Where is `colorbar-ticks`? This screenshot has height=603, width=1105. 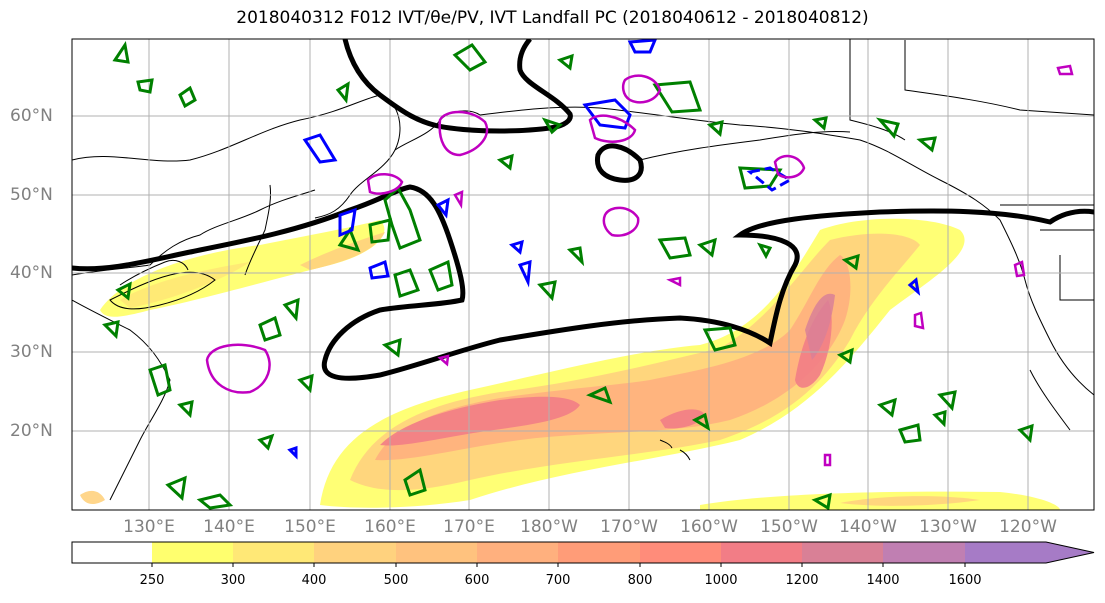 colorbar-ticks is located at coordinates (558, 565).